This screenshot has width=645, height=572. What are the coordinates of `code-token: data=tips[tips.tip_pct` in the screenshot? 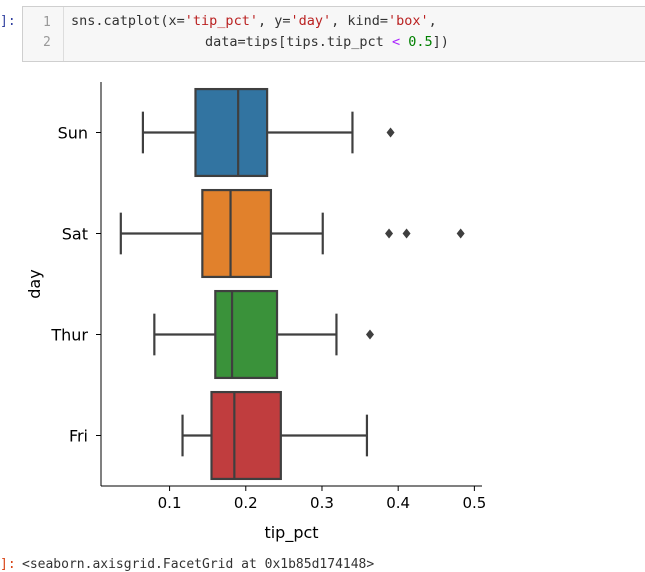 It's located at (298, 42).